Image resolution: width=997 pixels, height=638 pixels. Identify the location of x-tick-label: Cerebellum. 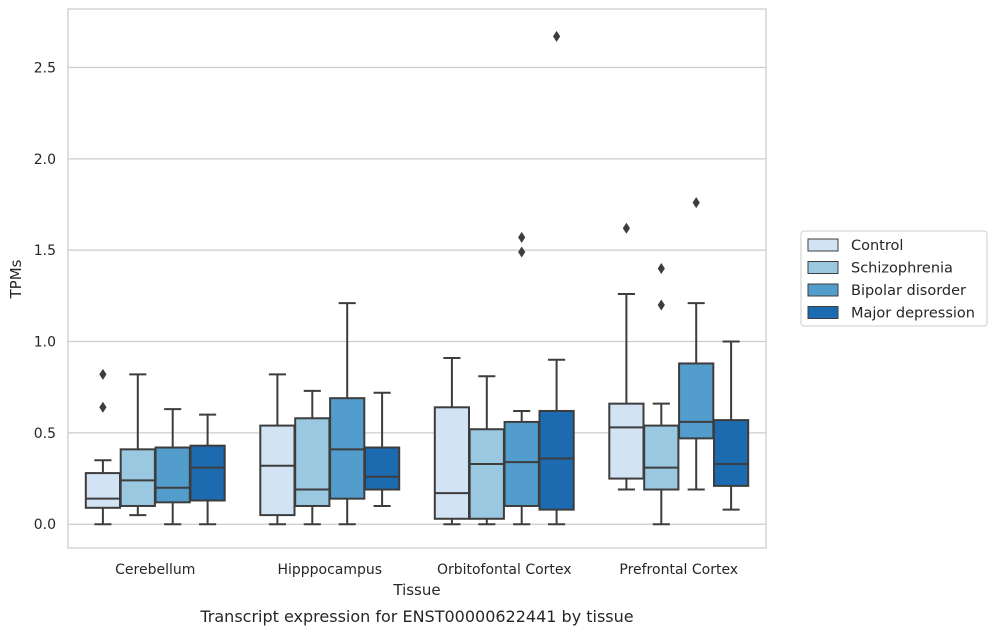
(155, 570).